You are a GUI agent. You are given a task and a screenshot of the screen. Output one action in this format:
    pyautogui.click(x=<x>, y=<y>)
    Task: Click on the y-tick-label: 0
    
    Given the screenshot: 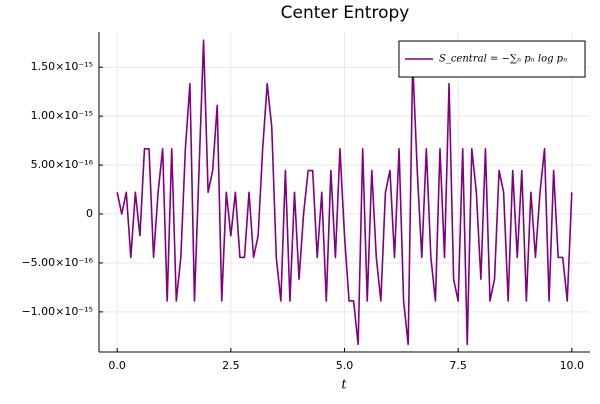 What is the action you would take?
    pyautogui.click(x=89, y=213)
    